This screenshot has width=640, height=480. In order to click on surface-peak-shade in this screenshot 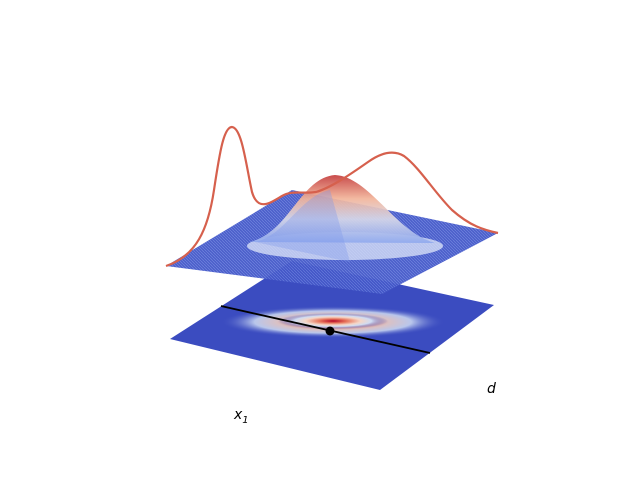, I will do `click(302, 226)`.